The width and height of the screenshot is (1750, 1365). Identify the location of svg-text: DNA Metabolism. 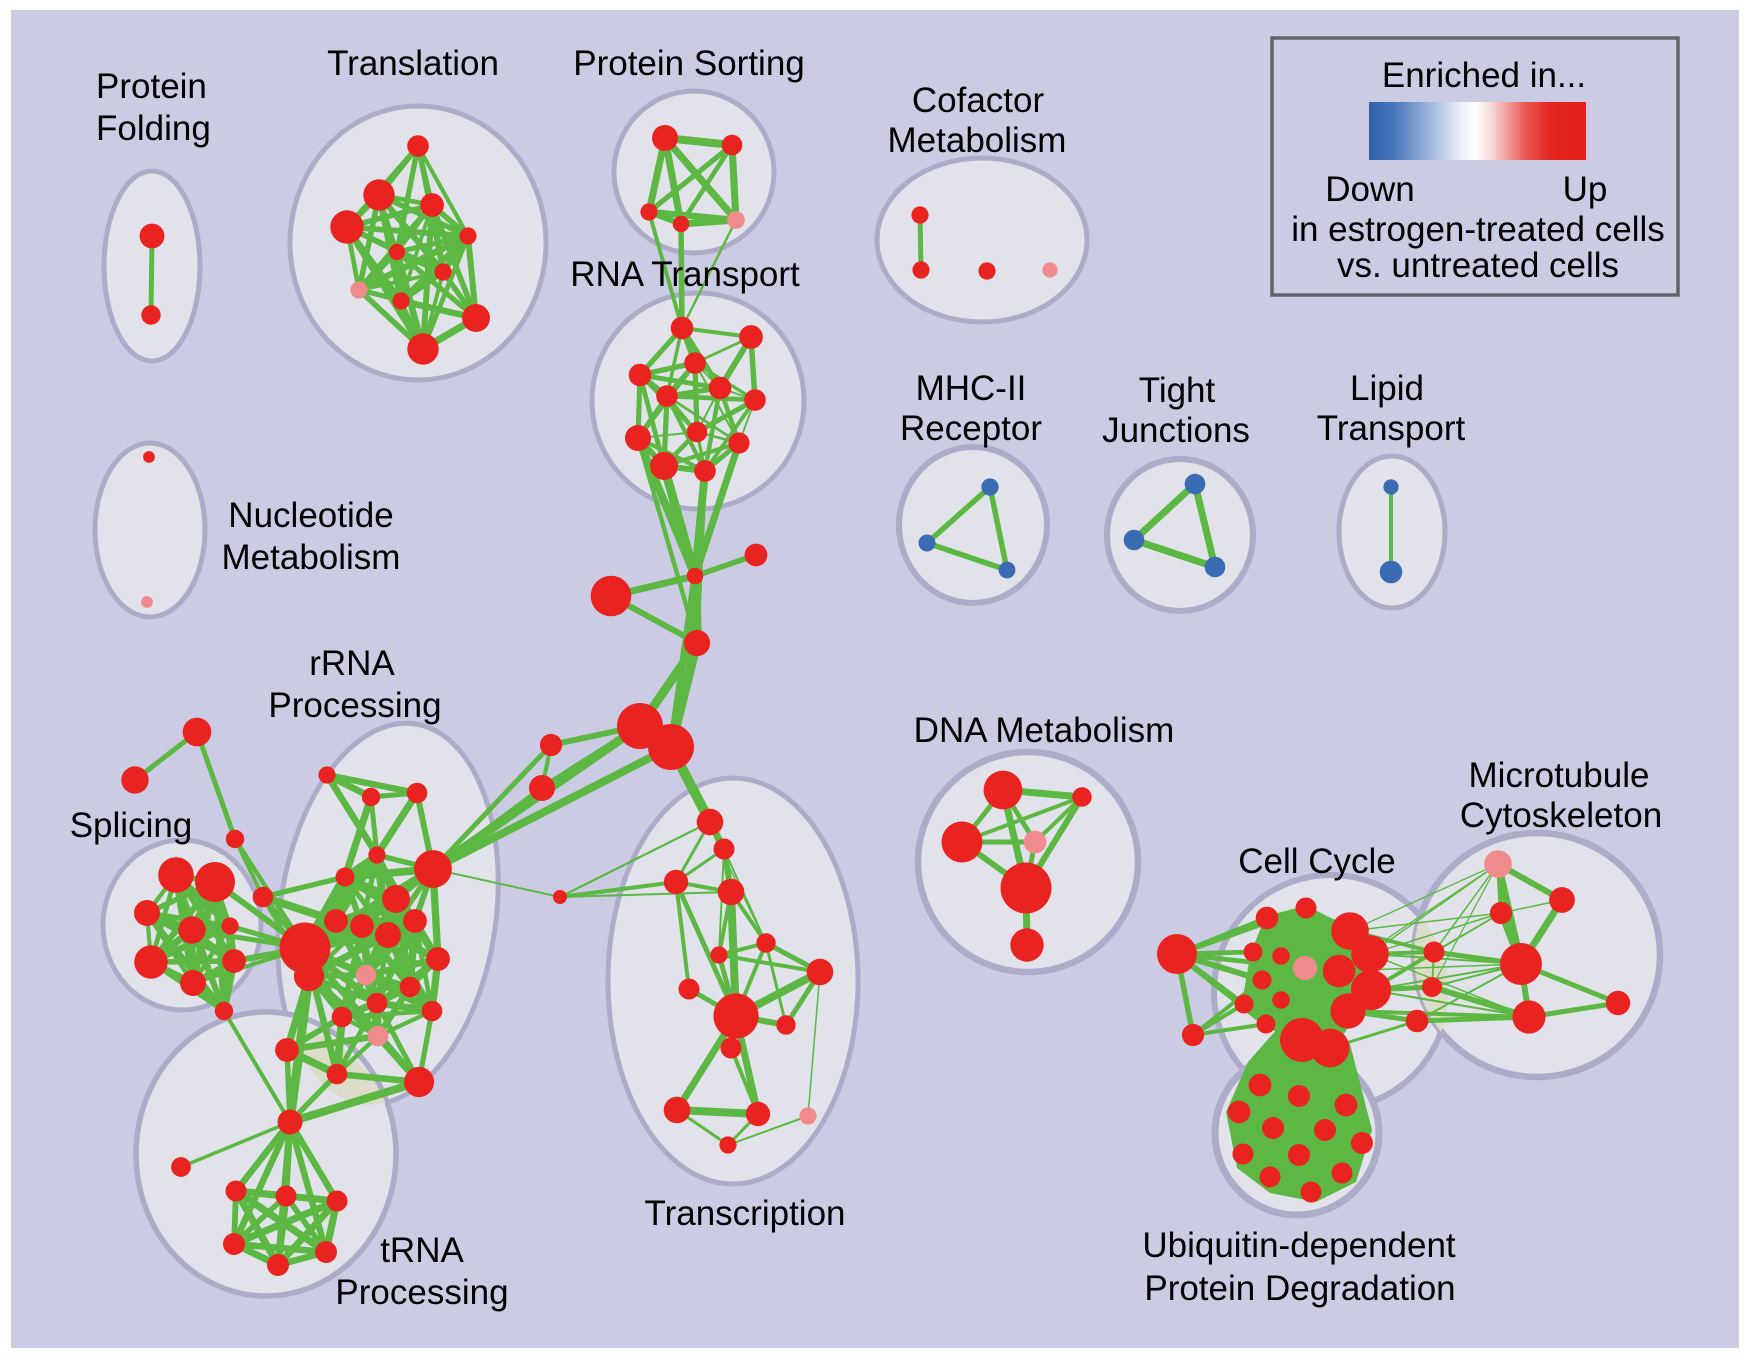
(1044, 730).